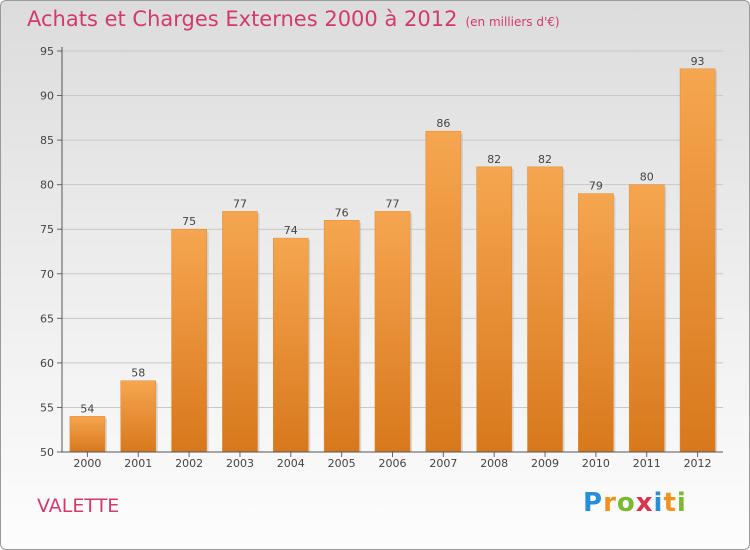  I want to click on x-tick-label: 2004, so click(291, 463).